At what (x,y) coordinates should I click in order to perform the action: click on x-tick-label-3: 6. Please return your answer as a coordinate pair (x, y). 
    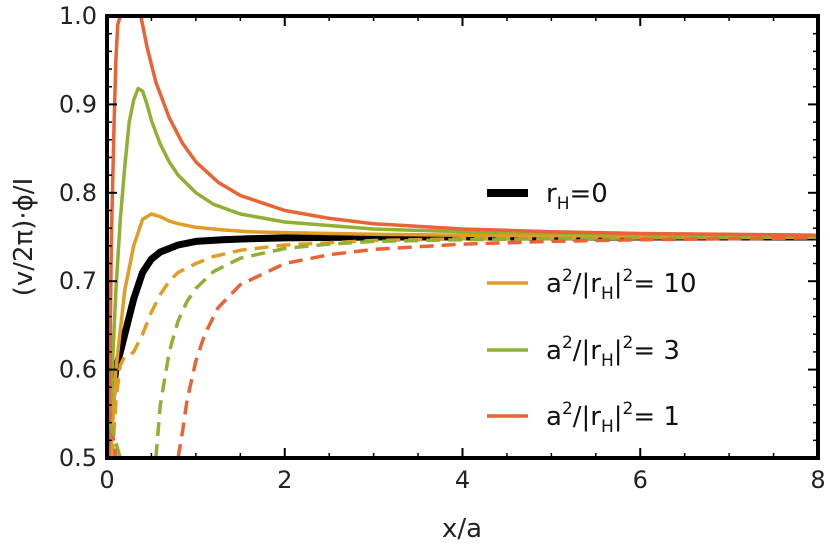
    Looking at the image, I should click on (640, 480).